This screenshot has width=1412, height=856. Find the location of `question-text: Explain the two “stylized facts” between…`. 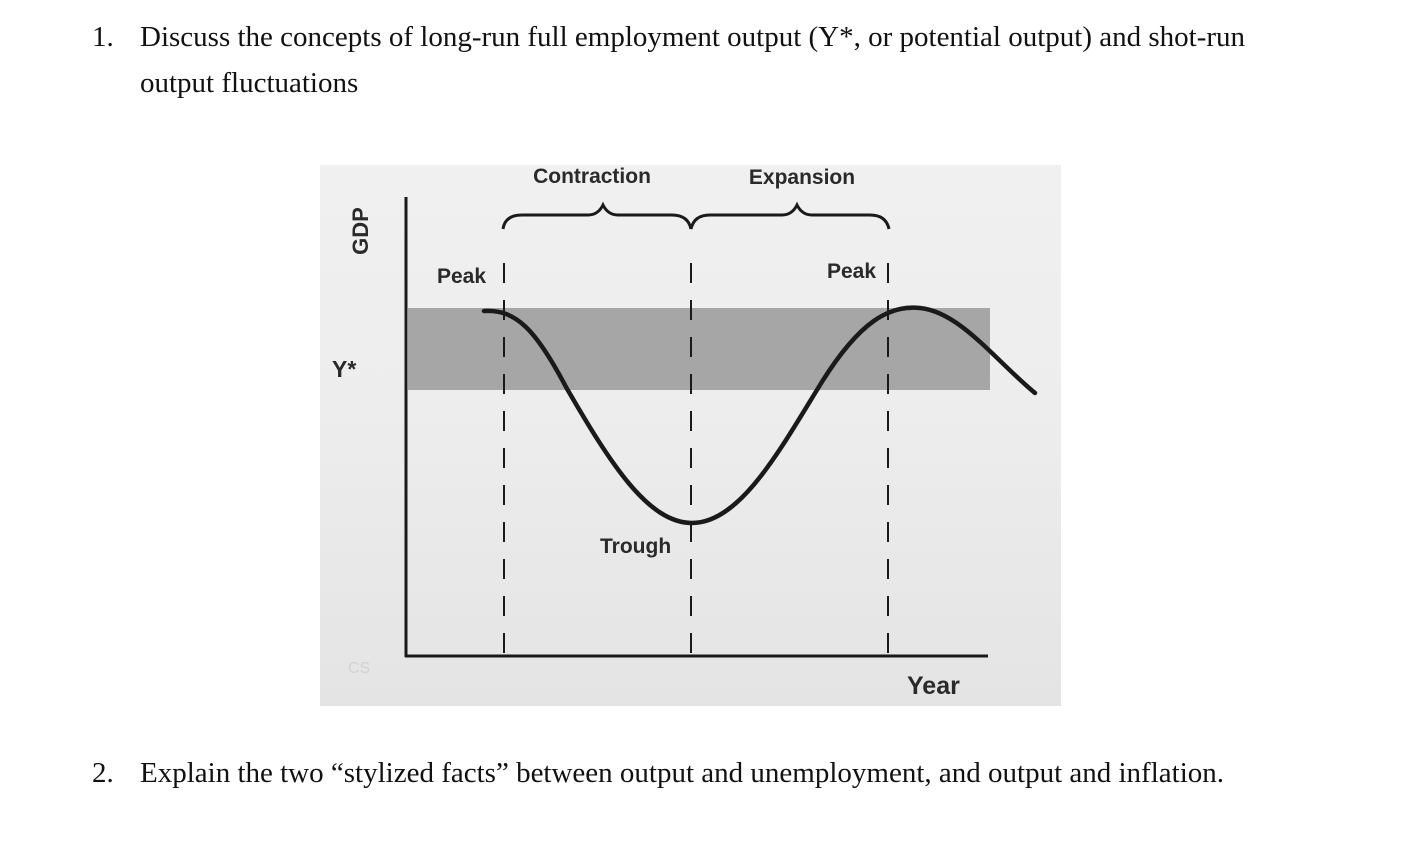

question-text: Explain the two “stylized facts” between… is located at coordinates (682, 773).